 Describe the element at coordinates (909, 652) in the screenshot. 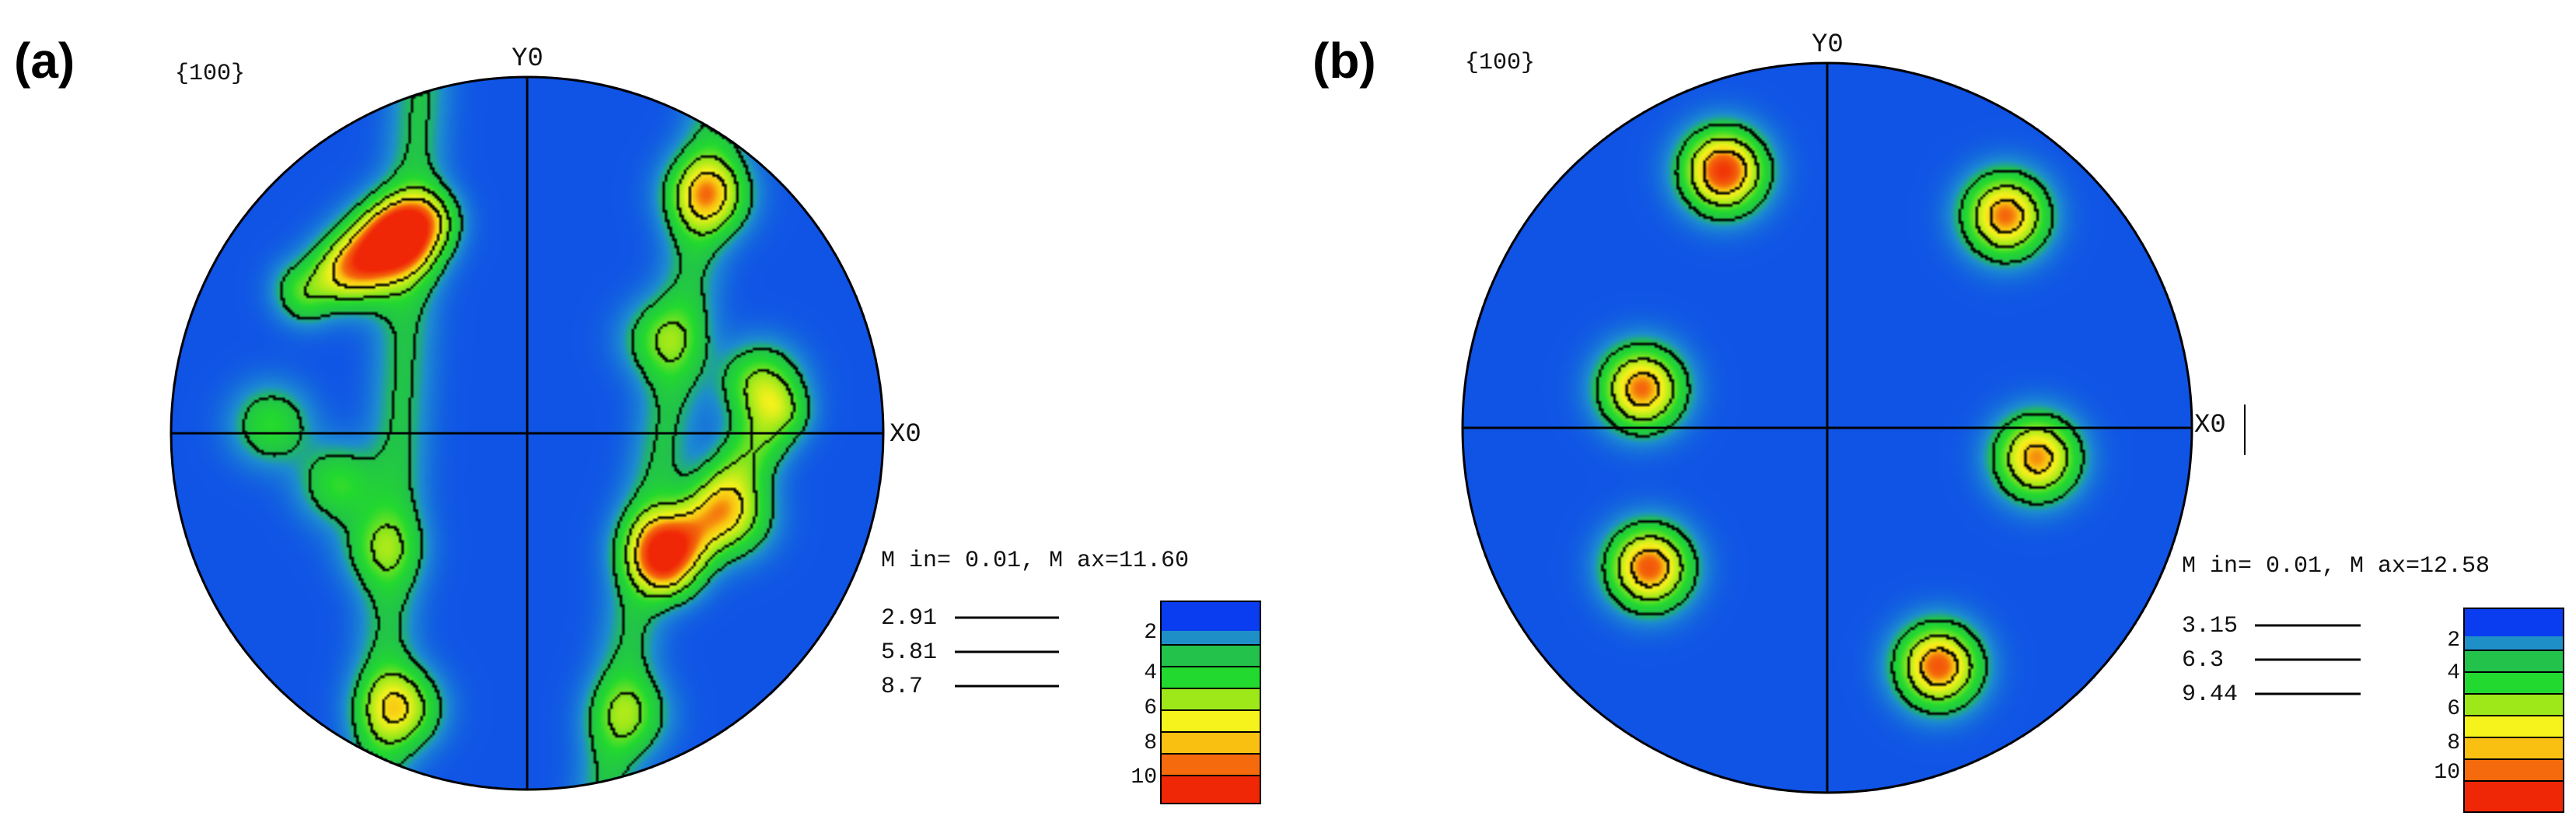

I see `panel-a-contour-level-2: 5.81` at that location.